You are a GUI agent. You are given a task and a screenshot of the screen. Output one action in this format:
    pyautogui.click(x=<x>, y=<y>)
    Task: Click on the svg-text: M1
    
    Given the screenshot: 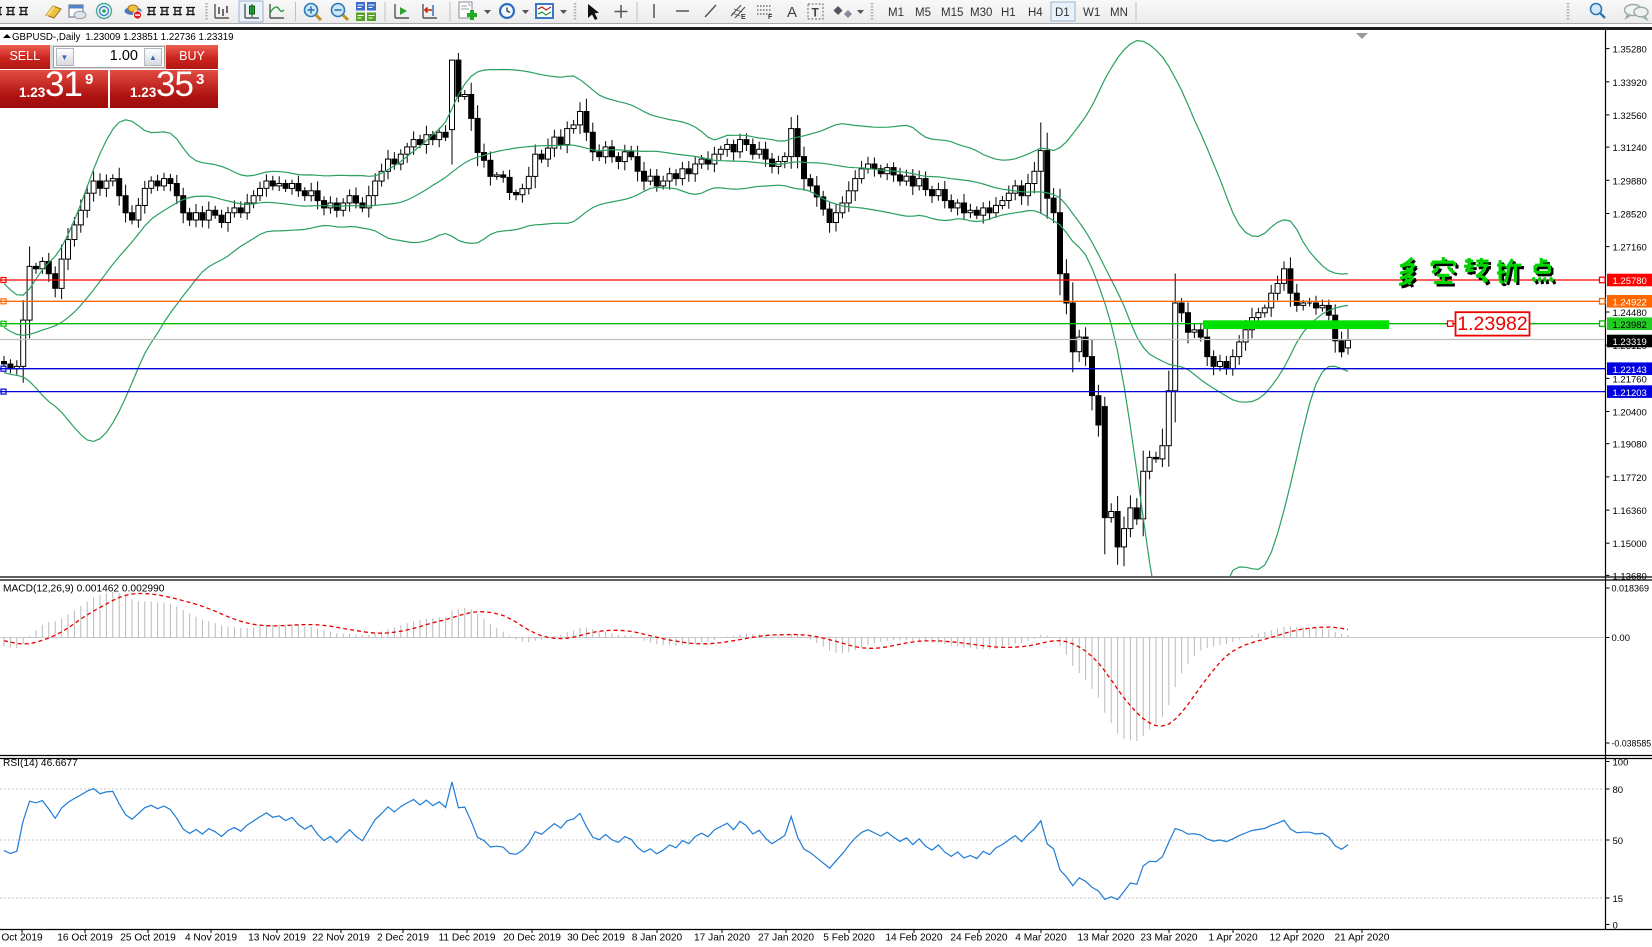 What is the action you would take?
    pyautogui.click(x=896, y=13)
    